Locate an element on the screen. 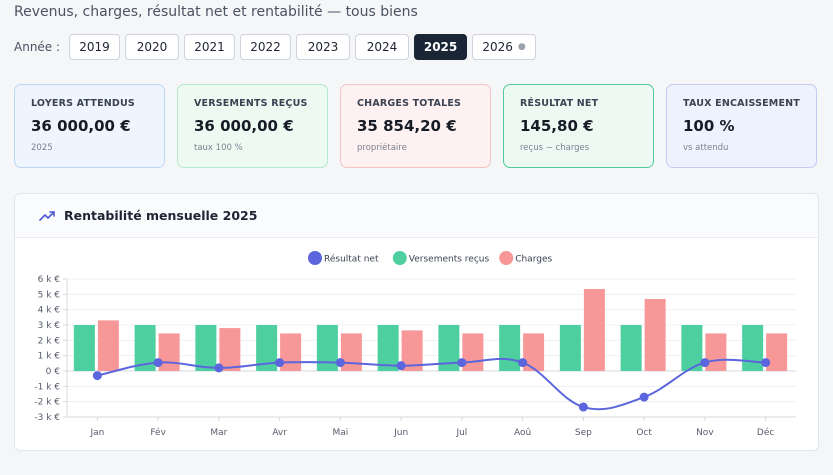  year-filter-label: Année : is located at coordinates (37, 47).